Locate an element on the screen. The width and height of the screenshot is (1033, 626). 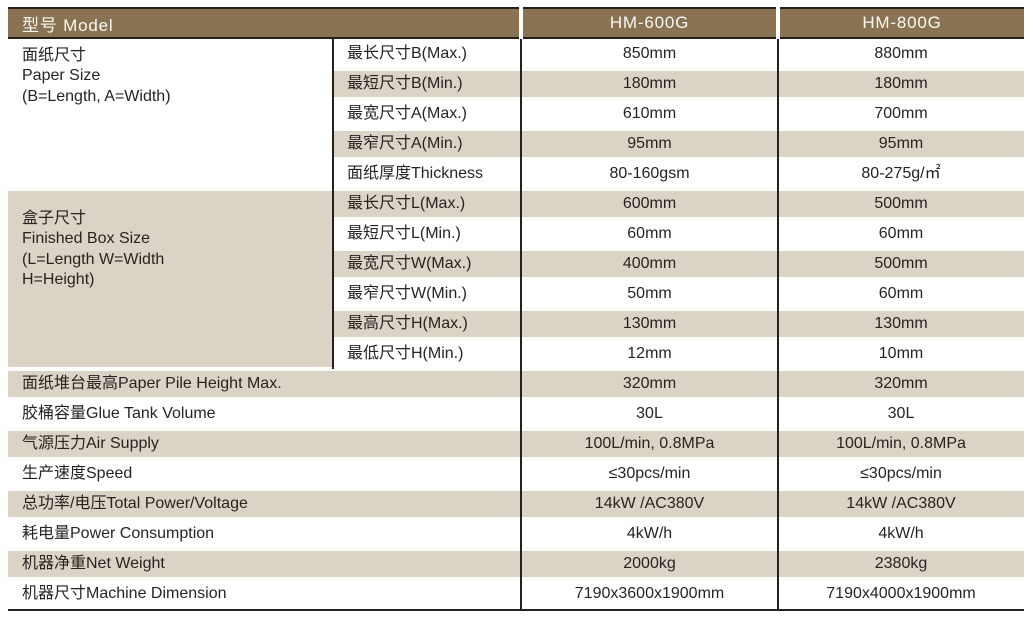
value-cell-hm800g: 700mm is located at coordinates (901, 114).